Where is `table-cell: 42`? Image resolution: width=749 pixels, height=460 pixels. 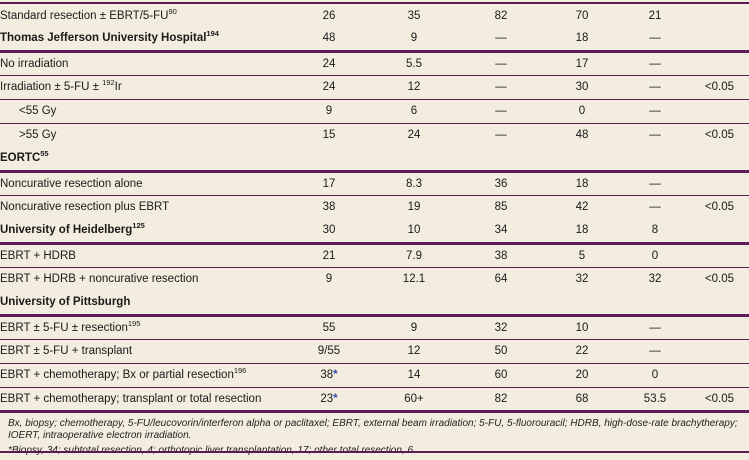 table-cell: 42 is located at coordinates (582, 207).